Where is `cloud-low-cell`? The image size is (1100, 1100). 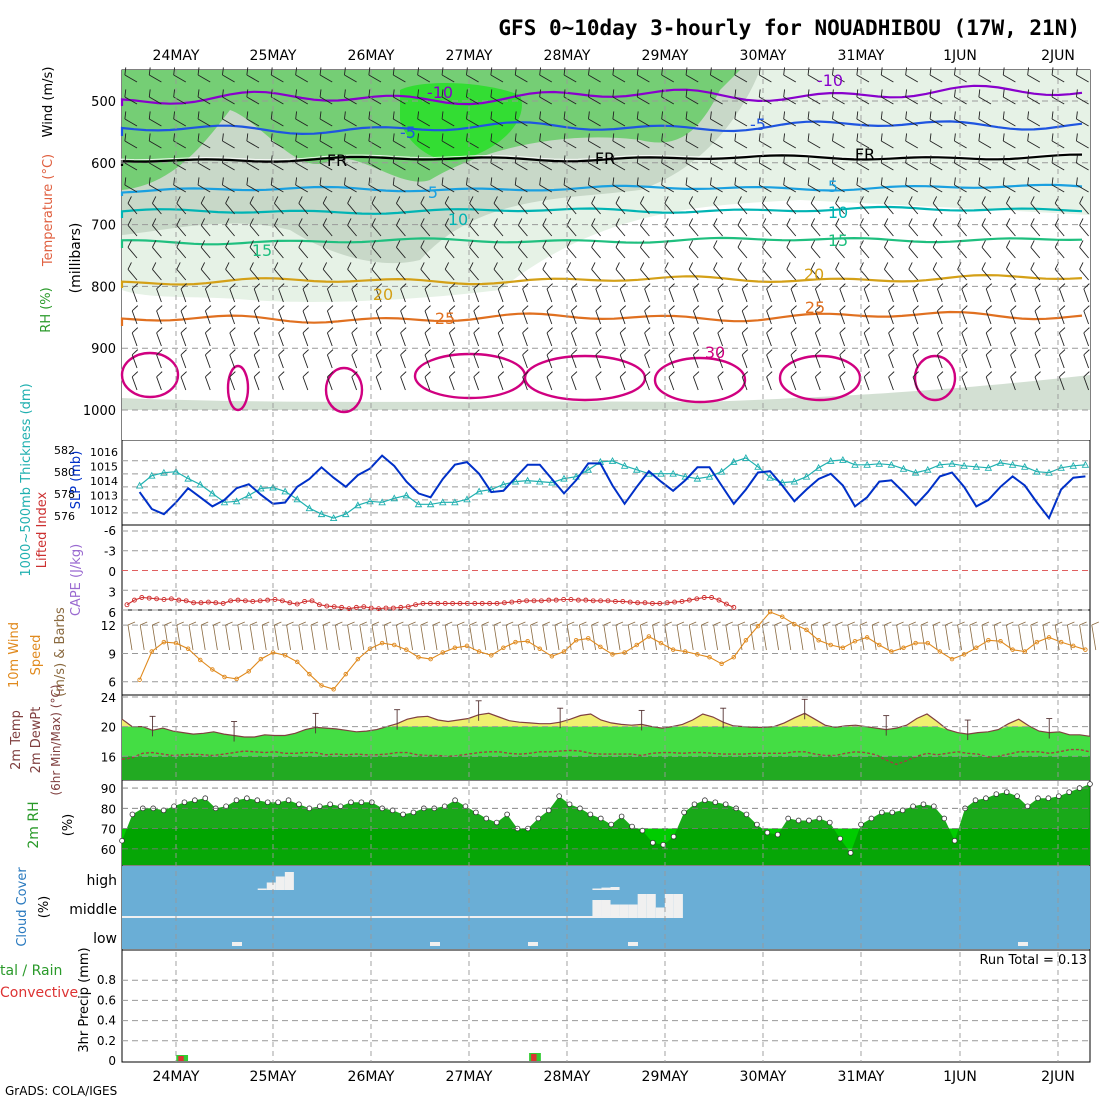
cloud-low-cell is located at coordinates (237, 944).